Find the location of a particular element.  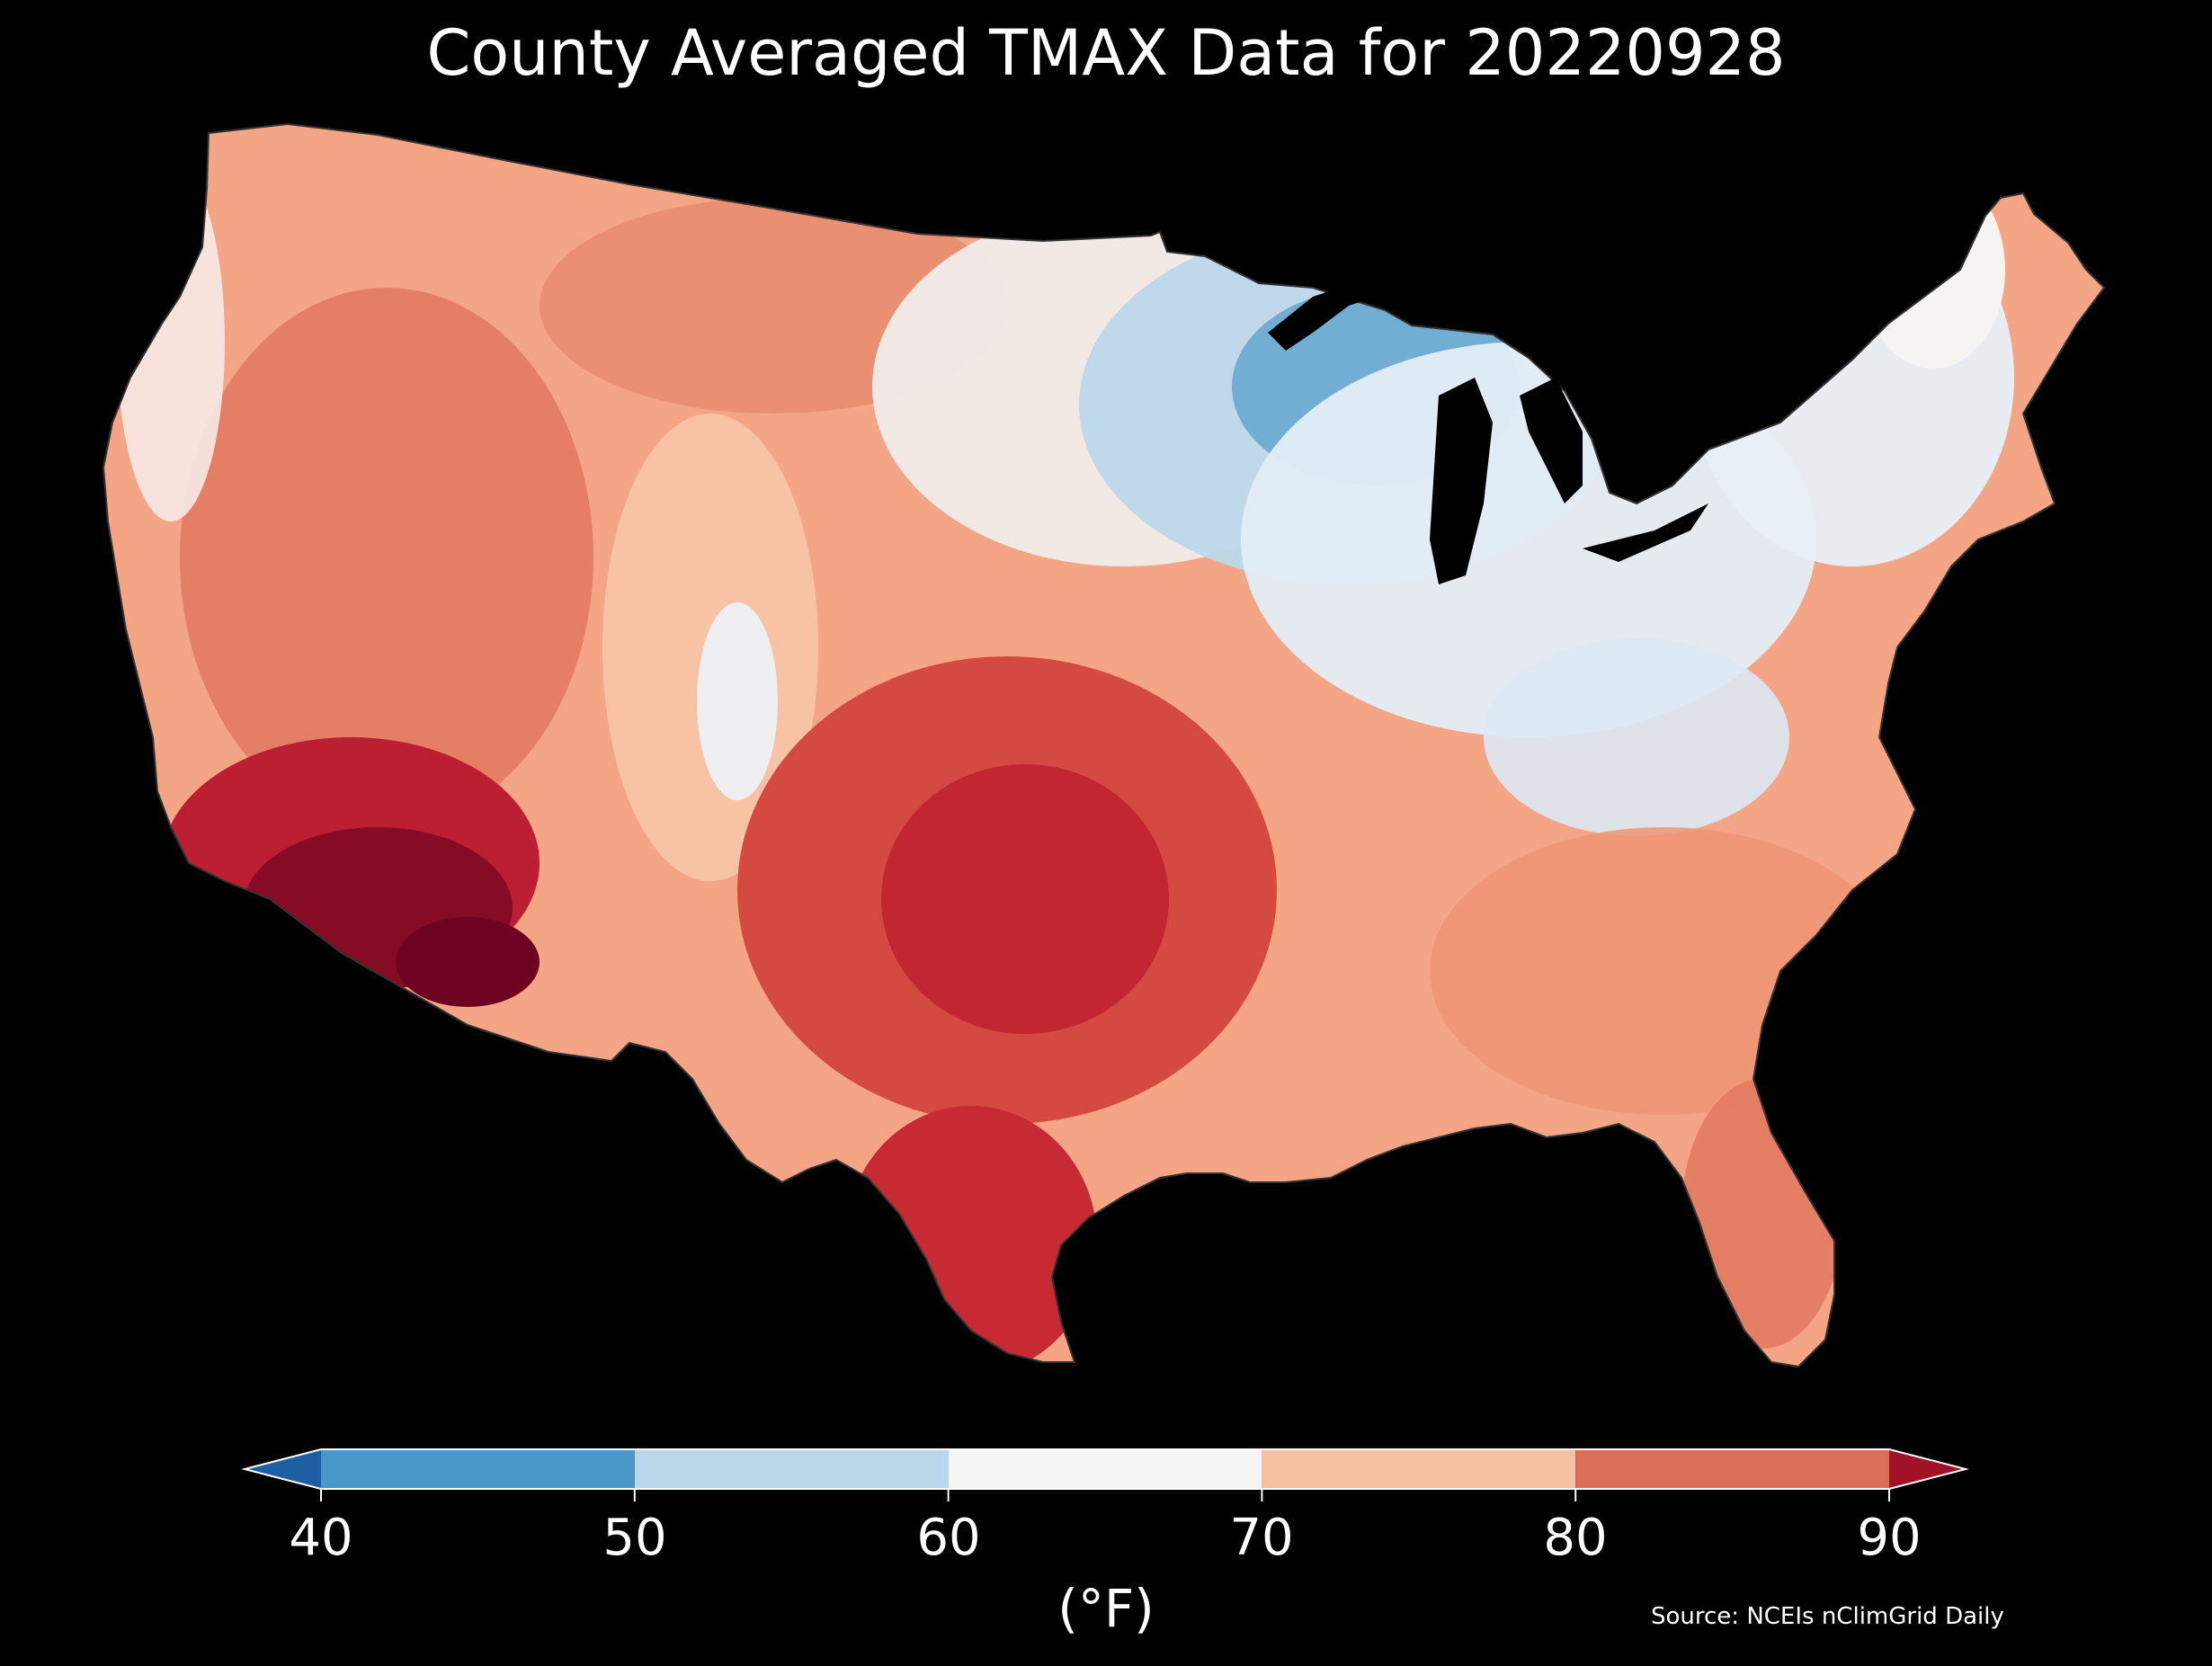

colorbar is located at coordinates (1105, 1475).